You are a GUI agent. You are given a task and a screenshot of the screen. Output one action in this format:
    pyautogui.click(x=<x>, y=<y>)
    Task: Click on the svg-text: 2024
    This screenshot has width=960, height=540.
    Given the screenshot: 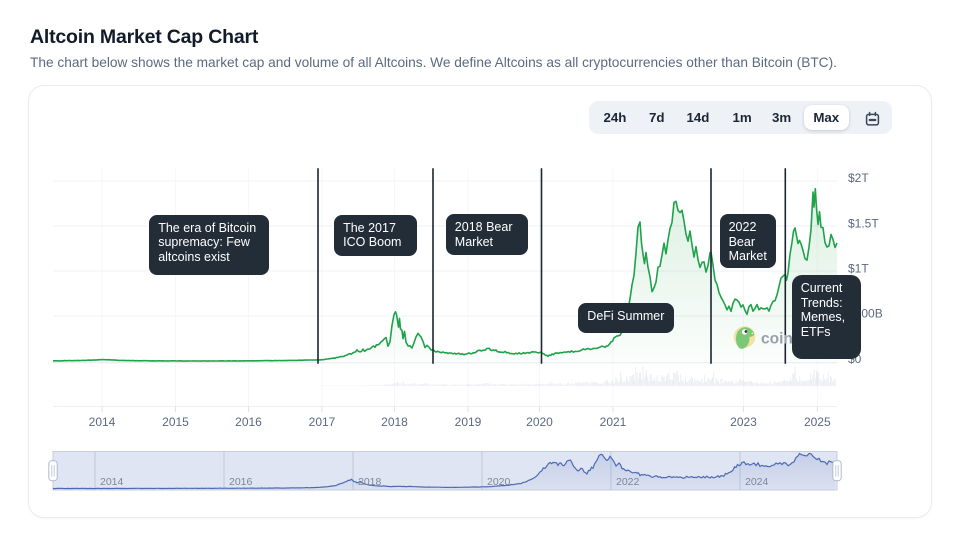 What is the action you would take?
    pyautogui.click(x=757, y=482)
    